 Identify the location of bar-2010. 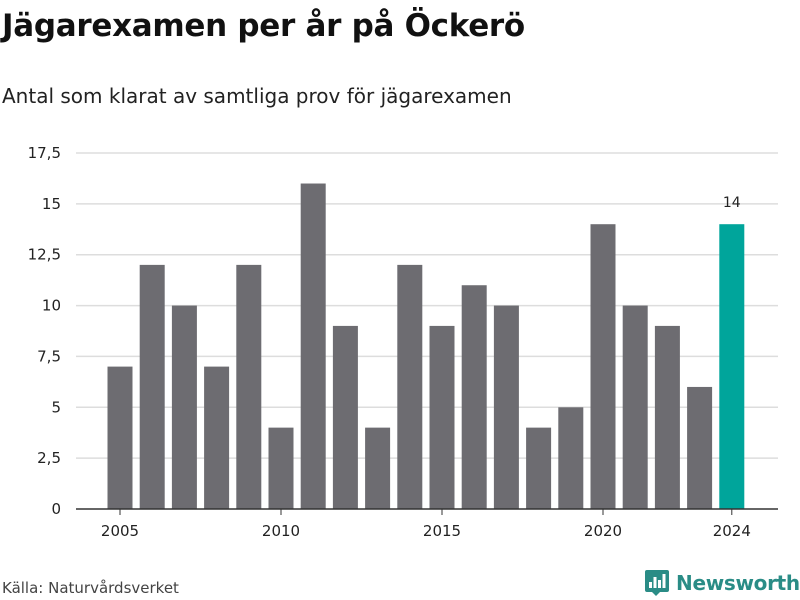
(281, 468).